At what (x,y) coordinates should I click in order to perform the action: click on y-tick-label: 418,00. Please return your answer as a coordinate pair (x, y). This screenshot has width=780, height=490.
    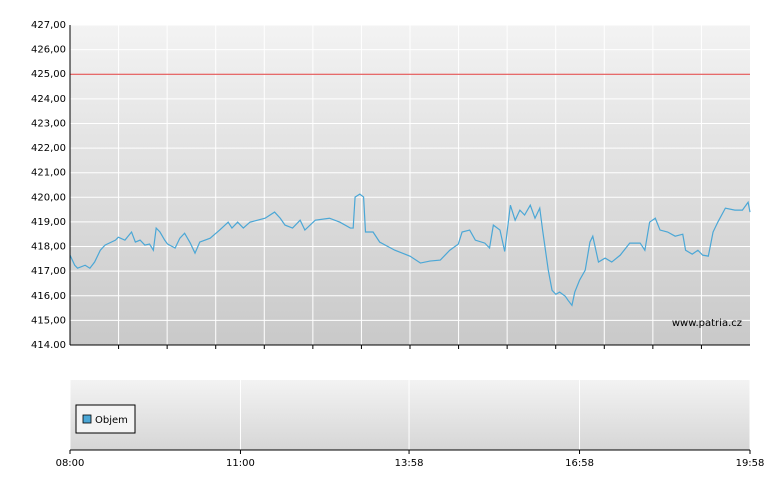
    Looking at the image, I should click on (48, 247).